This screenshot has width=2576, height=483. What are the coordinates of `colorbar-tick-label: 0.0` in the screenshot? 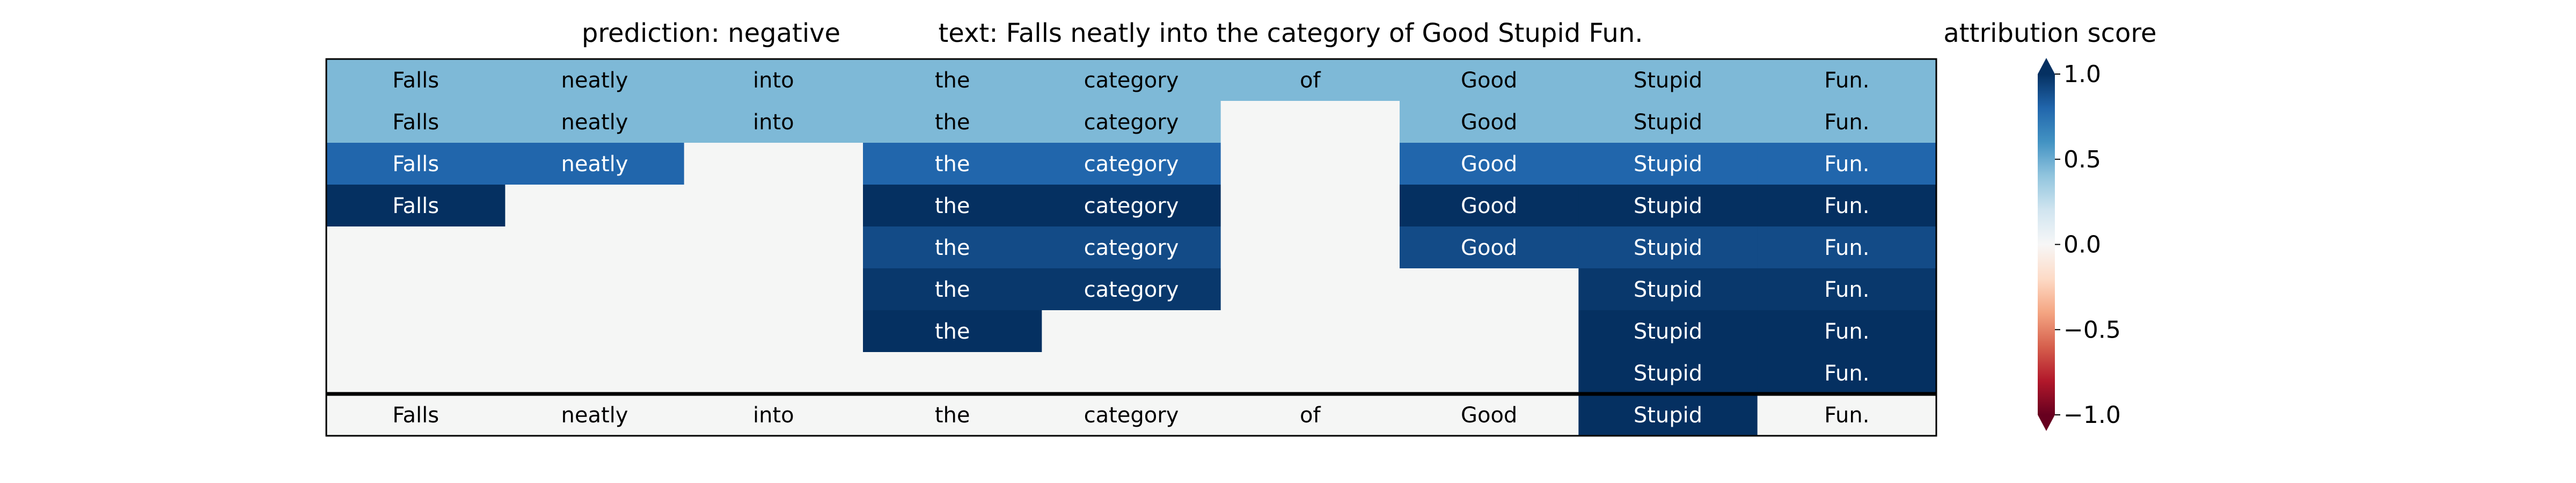 It's located at (2082, 245).